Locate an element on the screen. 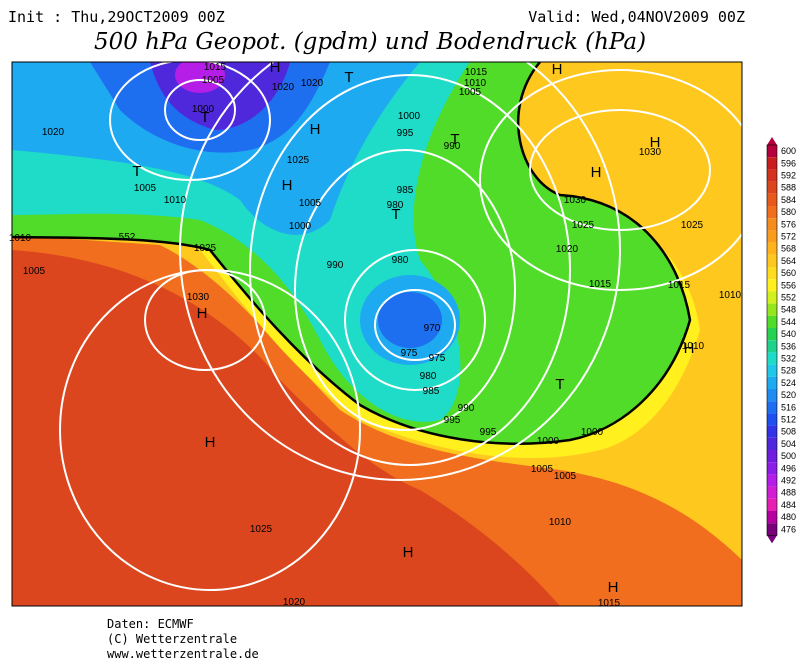  colorbar-label: 540 is located at coordinates (788, 334).